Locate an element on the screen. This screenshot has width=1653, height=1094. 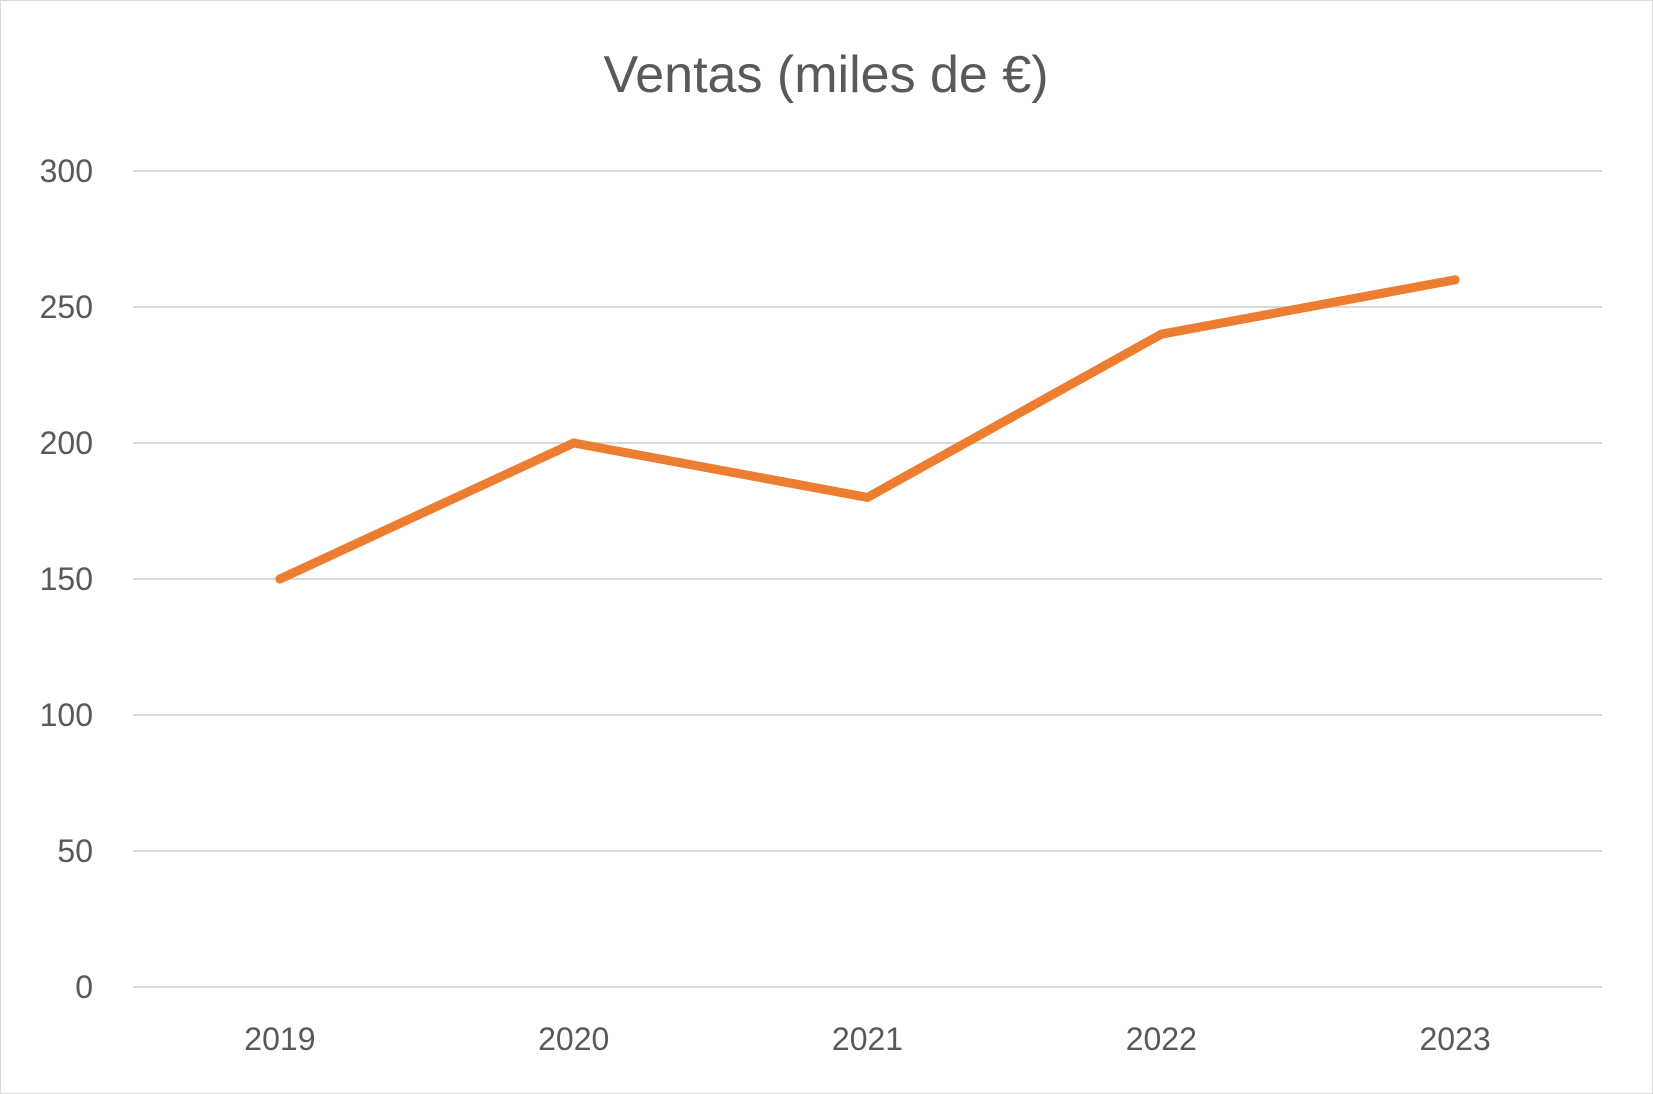
x-tick-label: 2019 is located at coordinates (279, 1039).